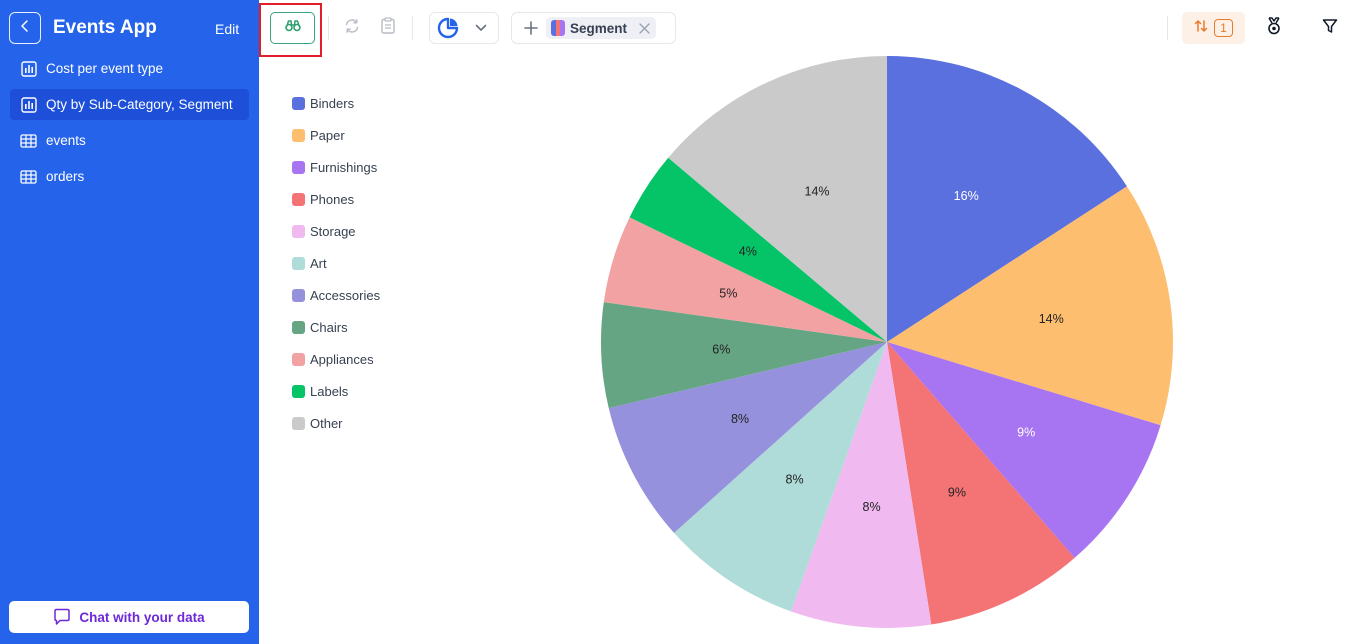 The width and height of the screenshot is (1365, 644). I want to click on add-dimension-button, so click(531, 28).